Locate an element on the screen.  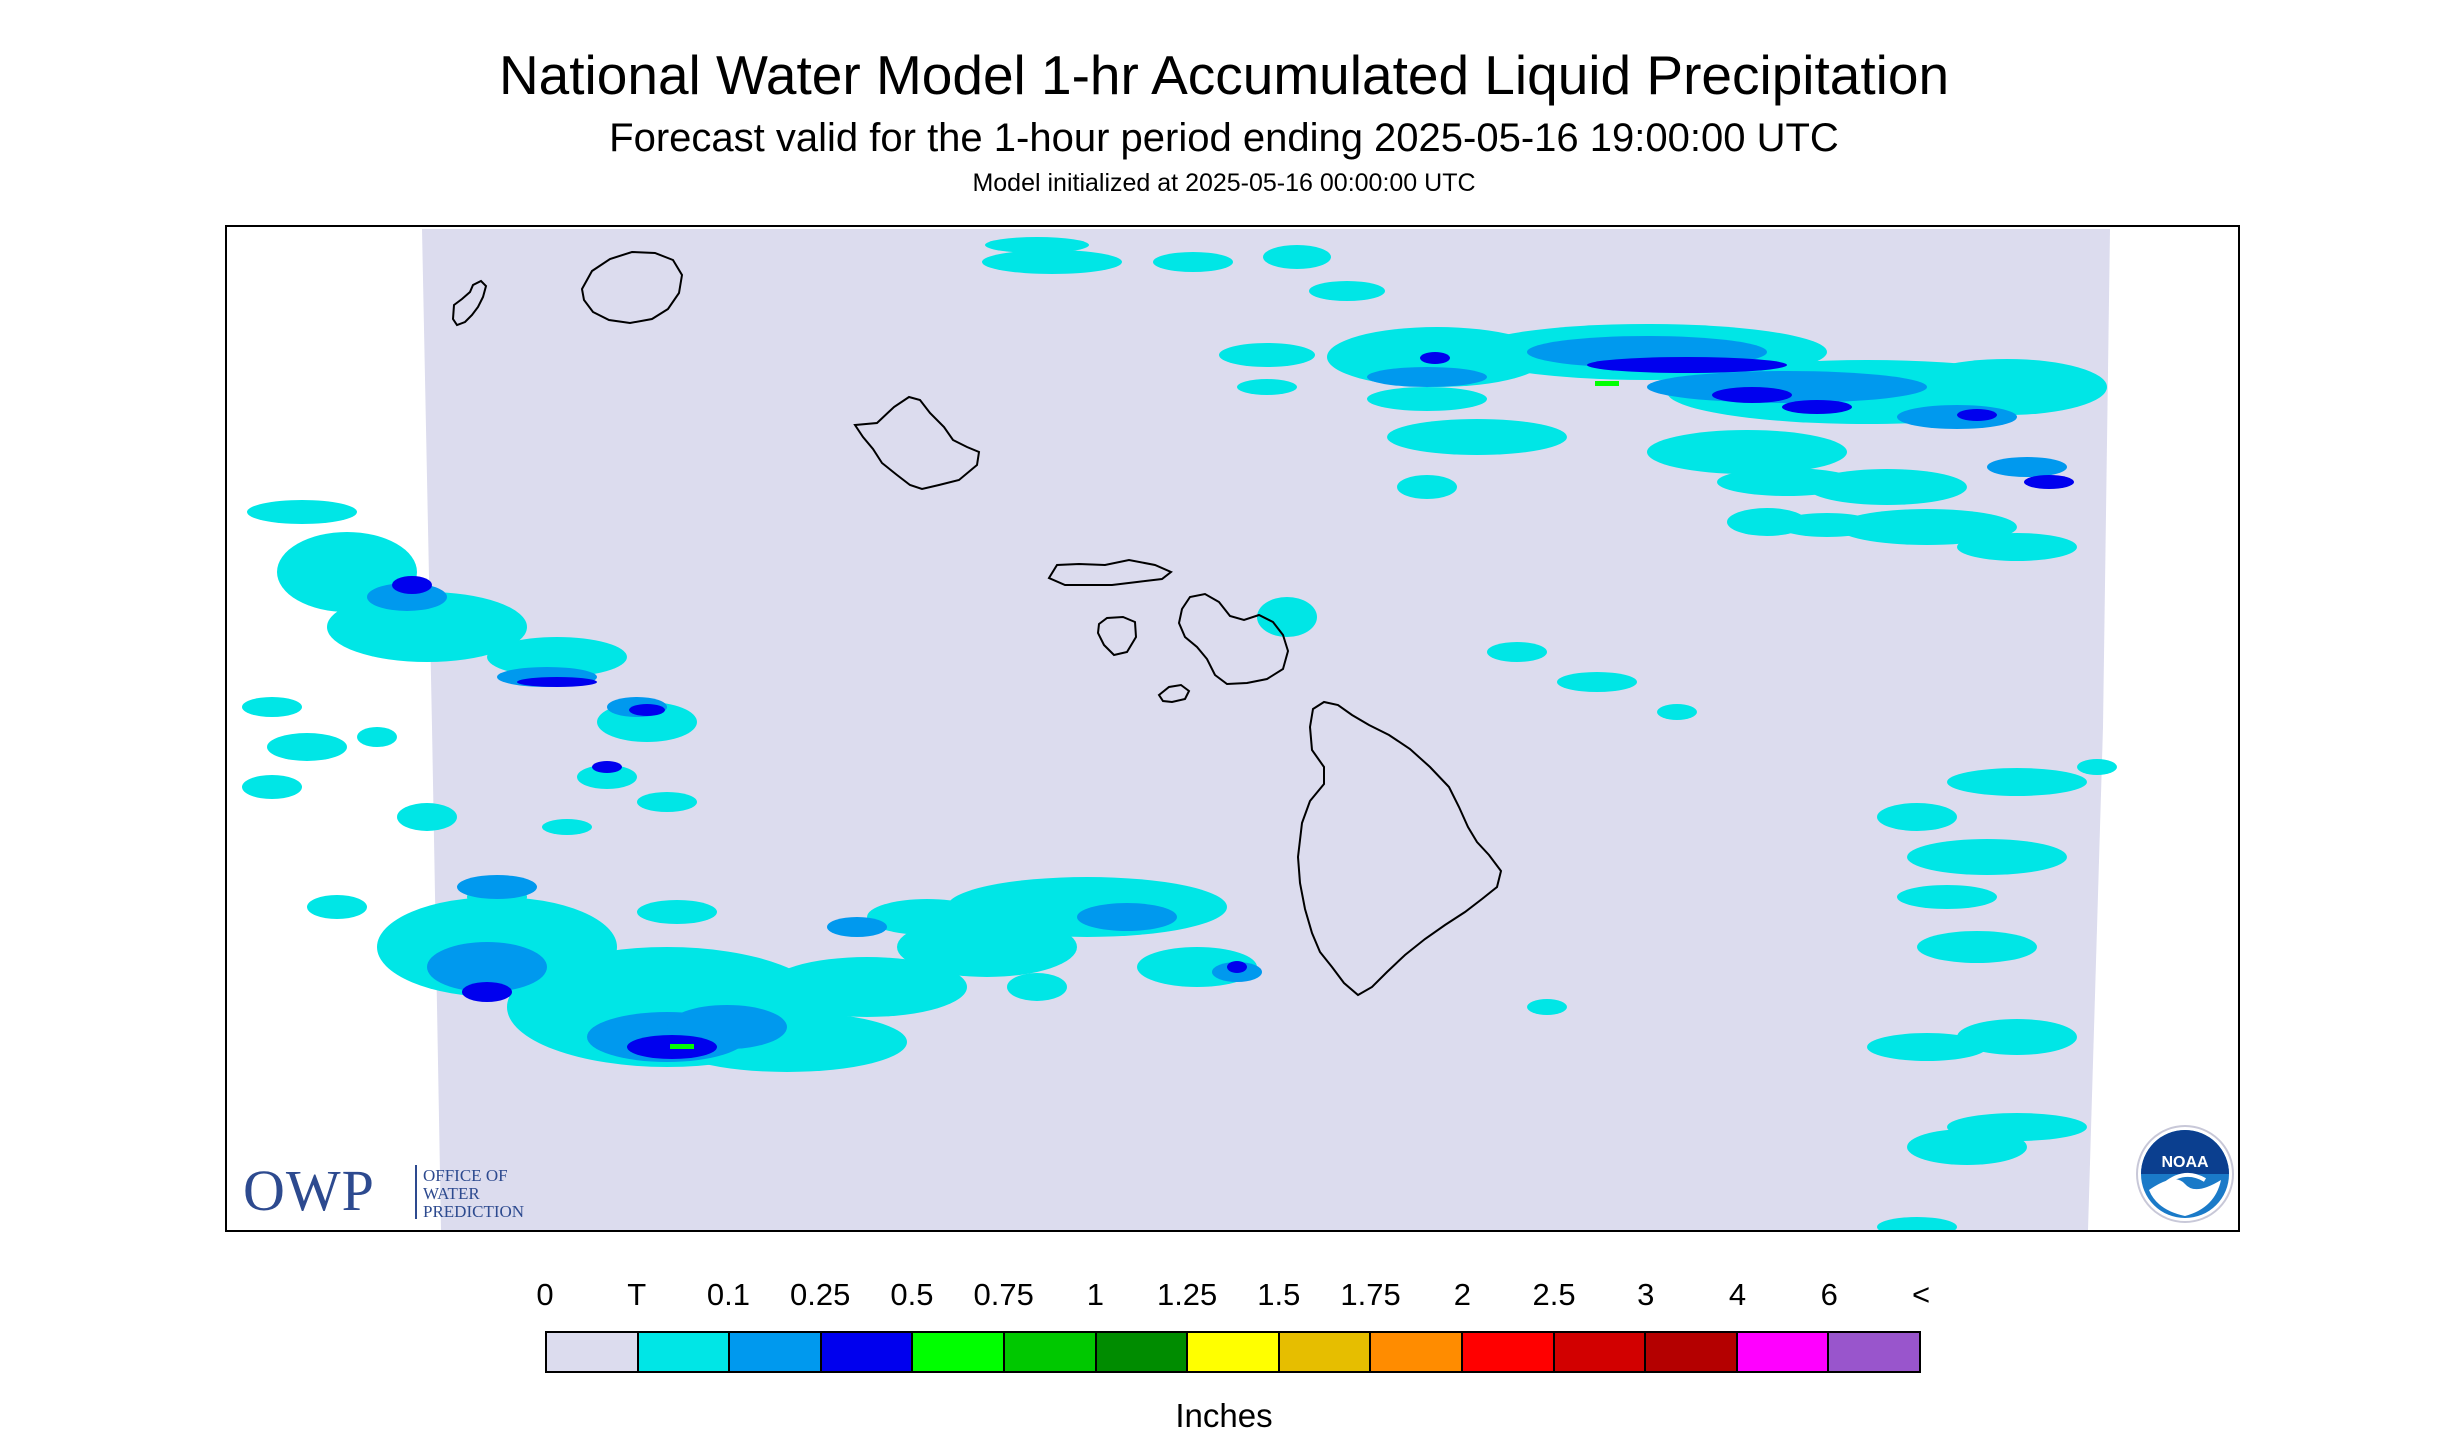
owp-logo-divider is located at coordinates (416, 1192).